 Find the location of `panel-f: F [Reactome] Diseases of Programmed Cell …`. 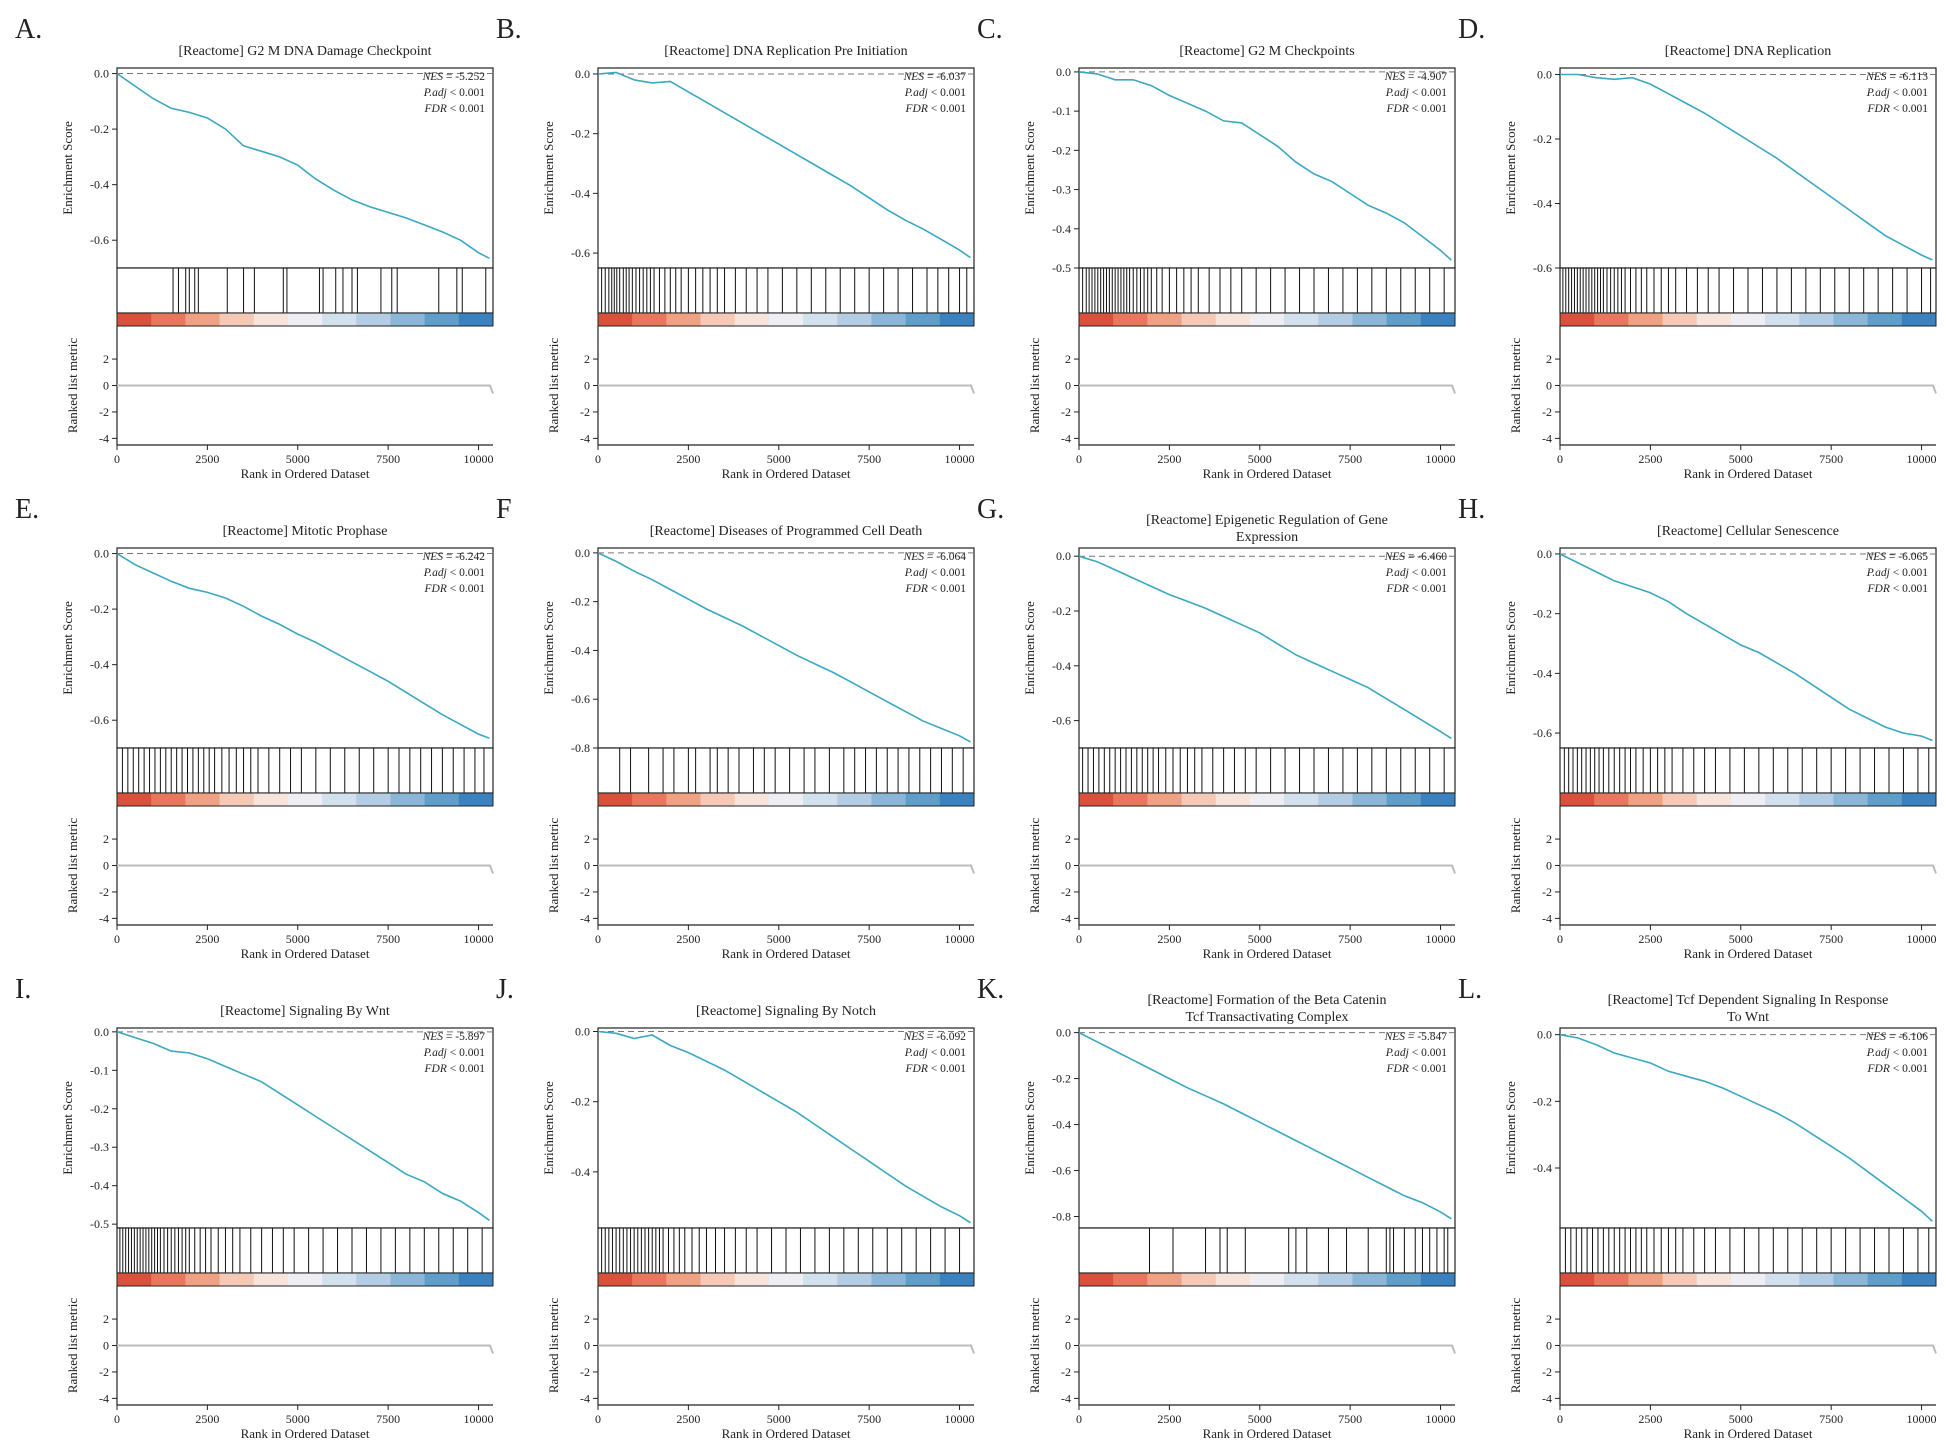

panel-f: F [Reactome] Diseases of Programmed Cell … is located at coordinates (735, 727).